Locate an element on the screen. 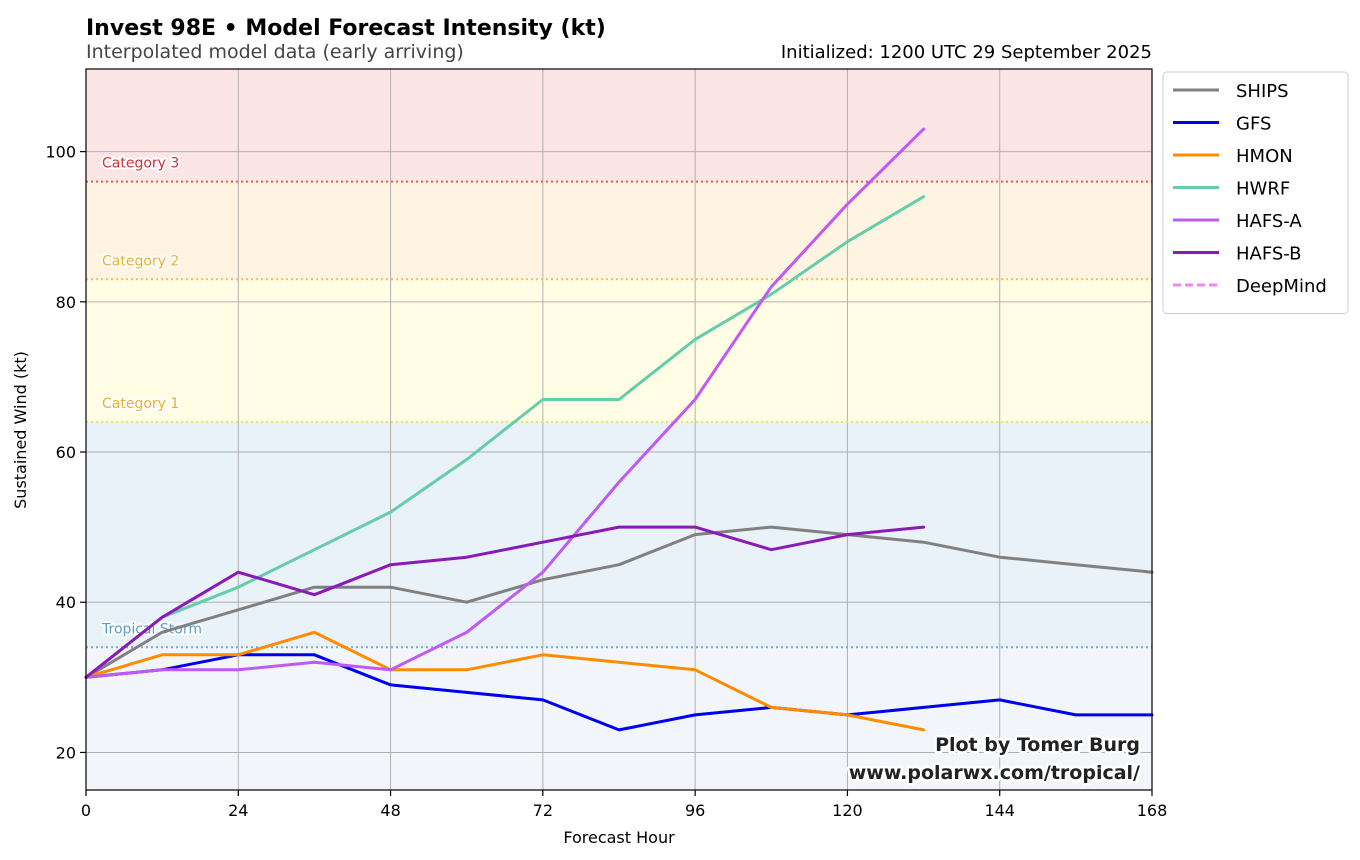 This screenshot has width=1360, height=860. x-tick-label: 168 is located at coordinates (1152, 810).